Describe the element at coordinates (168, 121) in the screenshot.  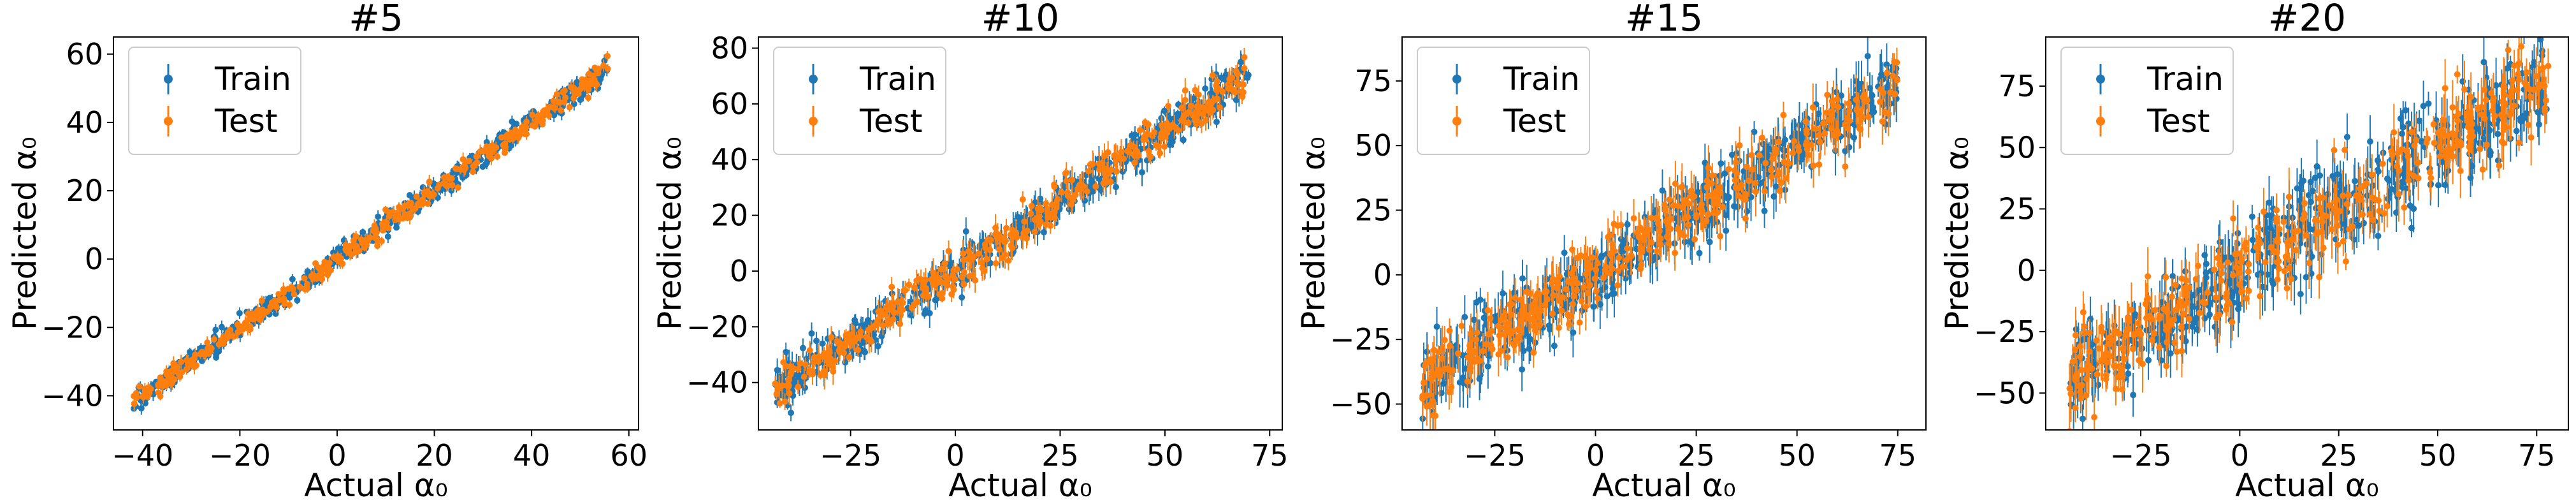
I see `legend-marker` at that location.